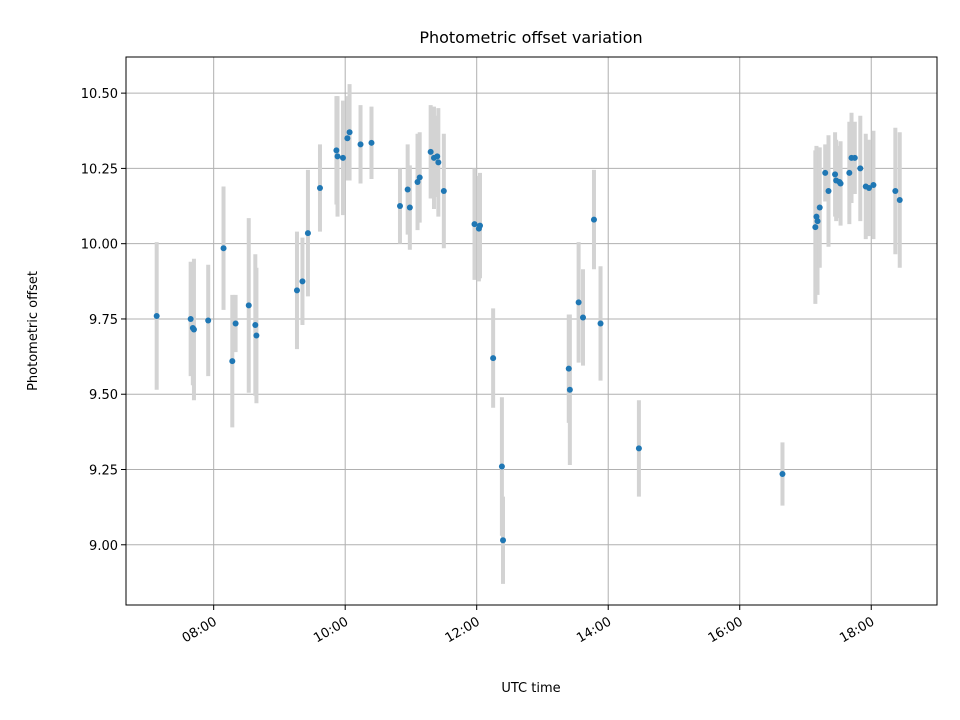  Describe the element at coordinates (594, 630) in the screenshot. I see `x-tick-label: 14:00` at that location.